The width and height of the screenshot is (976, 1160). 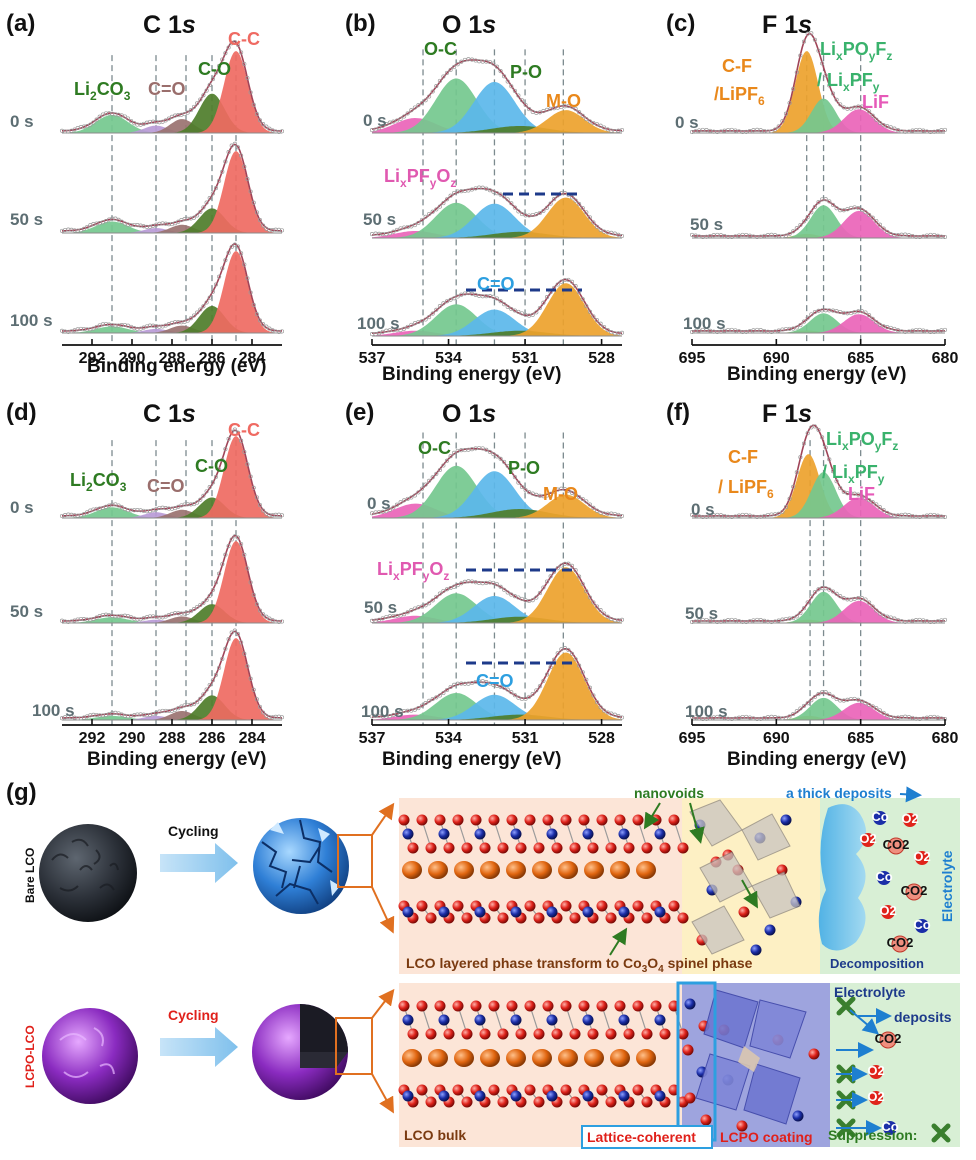 What do you see at coordinates (875, 1096) in the screenshot?
I see `molecule-label: O2` at bounding box center [875, 1096].